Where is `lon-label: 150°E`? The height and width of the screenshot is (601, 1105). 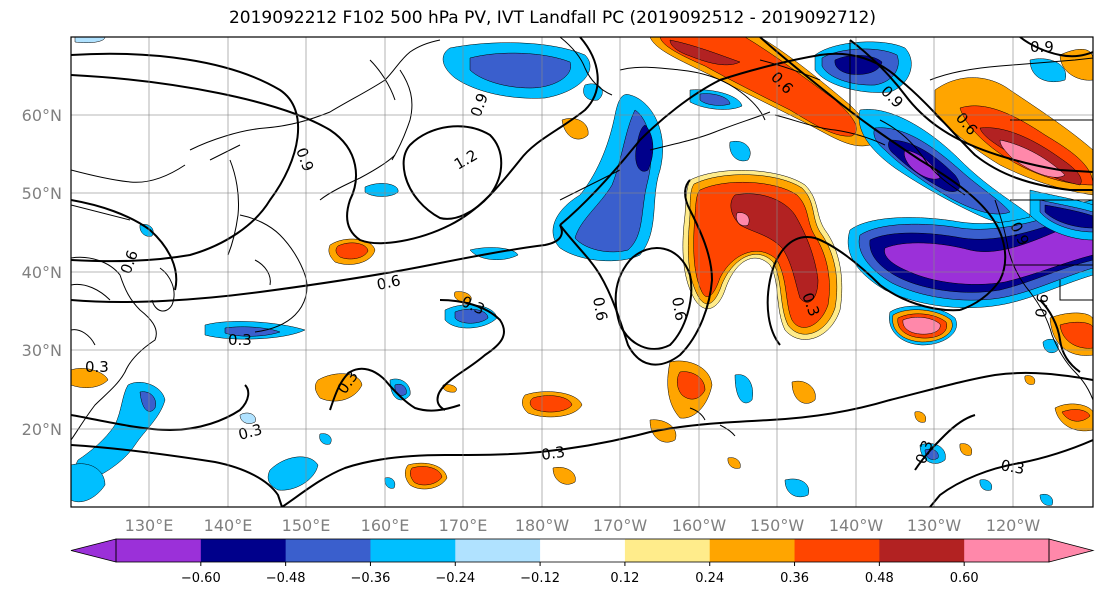
lon-label: 150°E is located at coordinates (306, 525).